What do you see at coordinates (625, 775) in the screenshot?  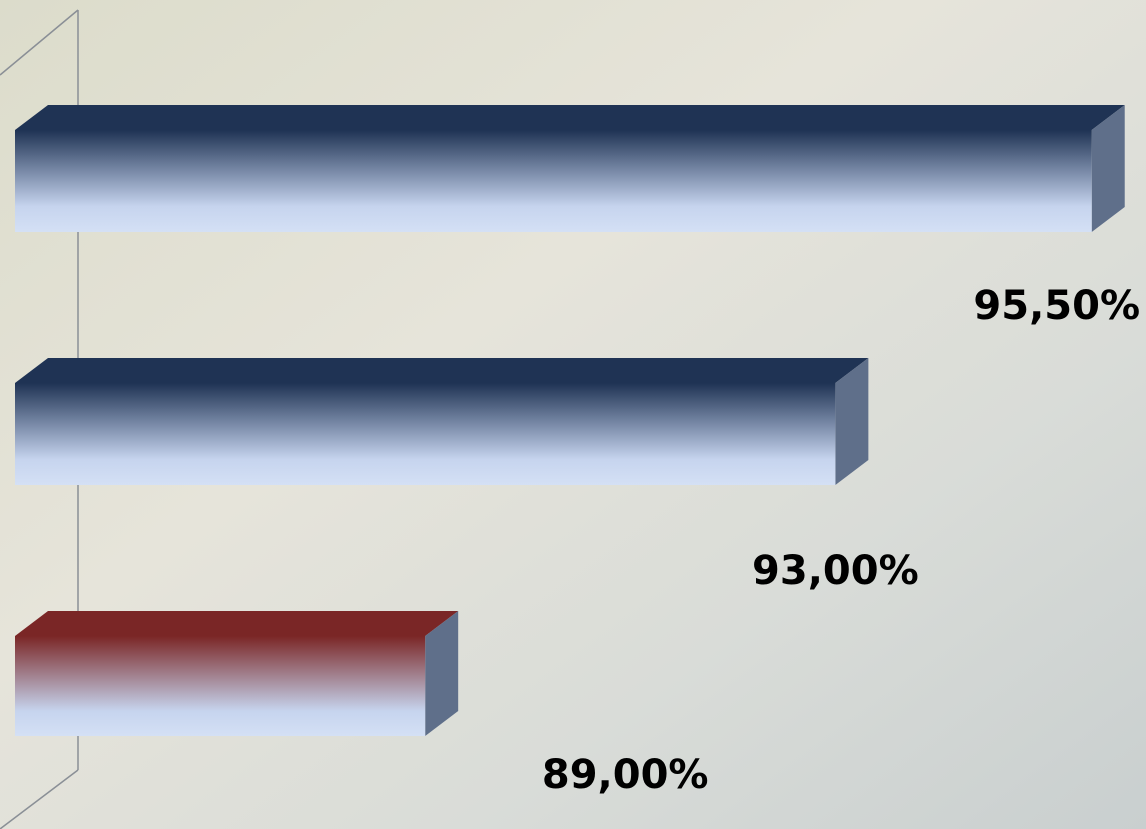 I see `data-label: 89,00%` at bounding box center [625, 775].